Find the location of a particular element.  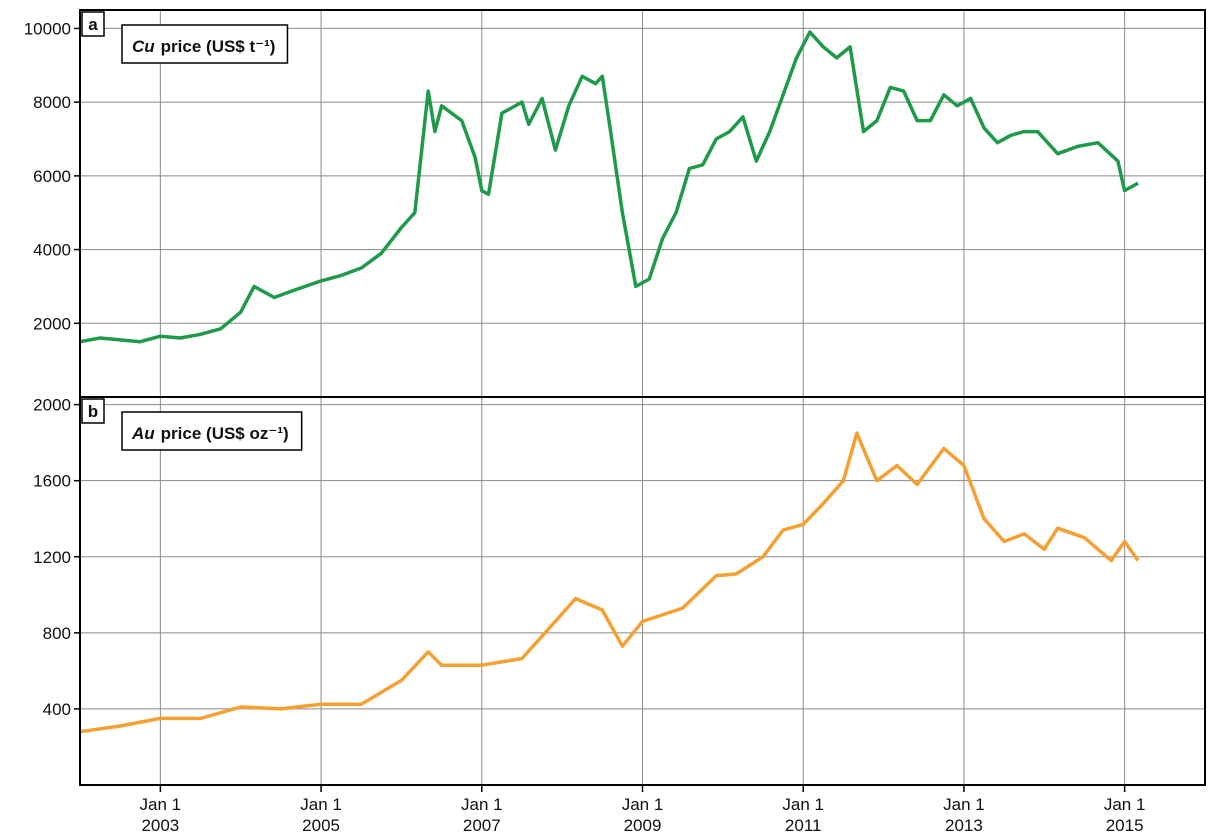

panel-label: a is located at coordinates (93, 24).